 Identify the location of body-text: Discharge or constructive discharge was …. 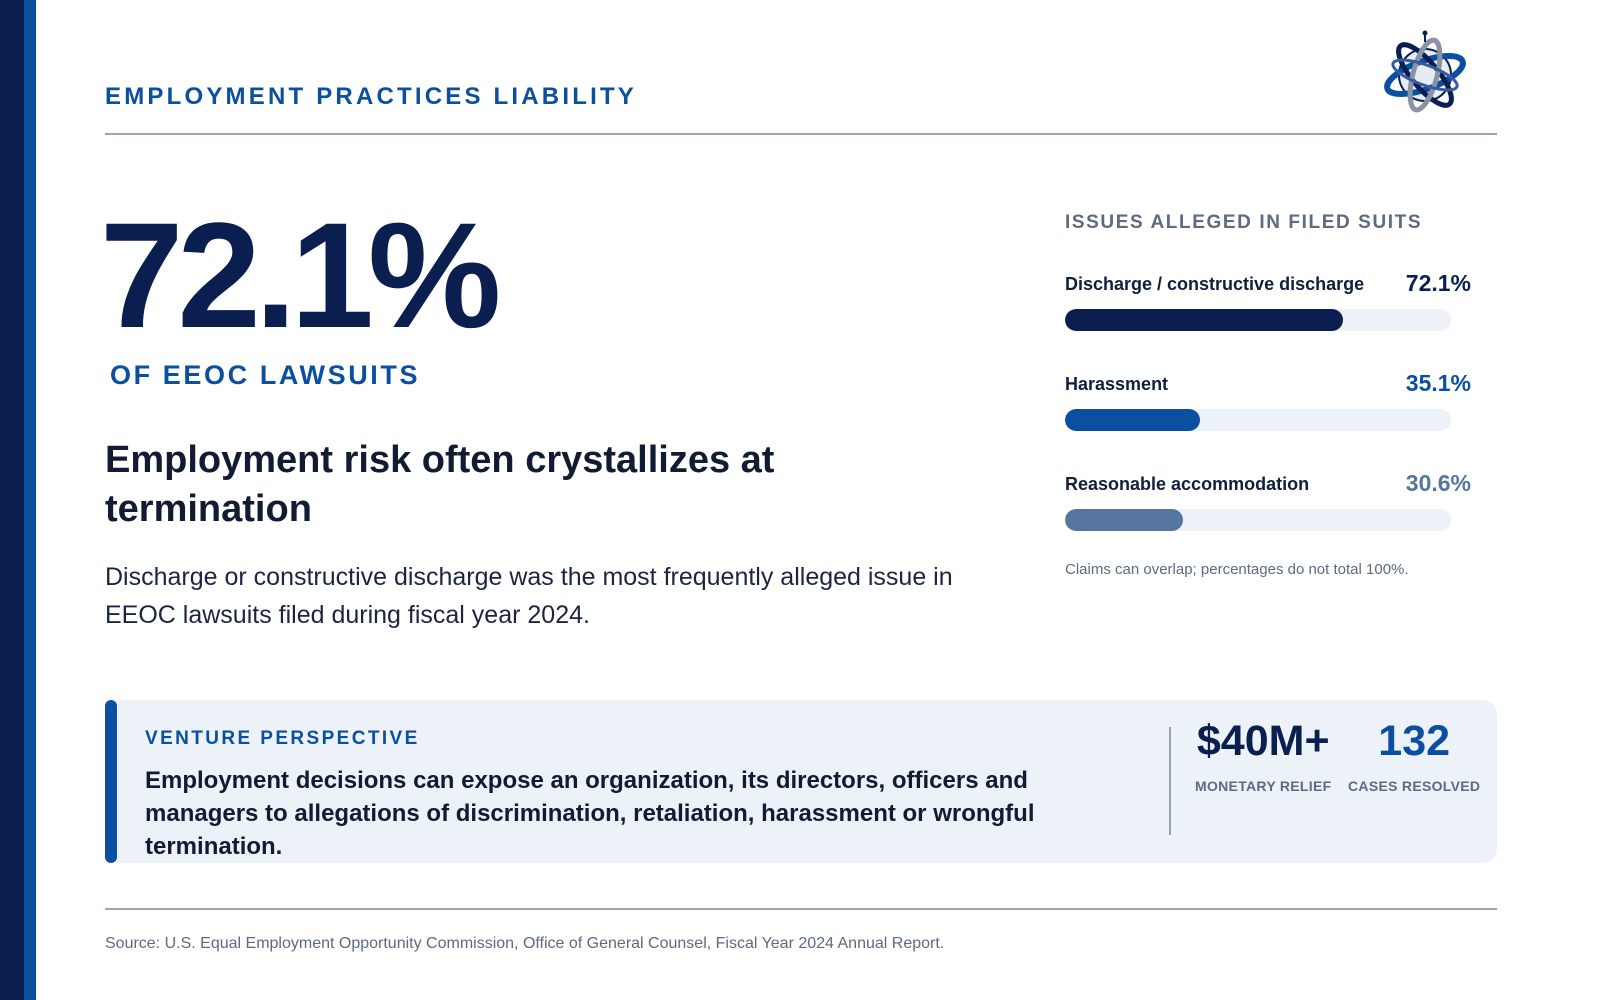
(529, 596).